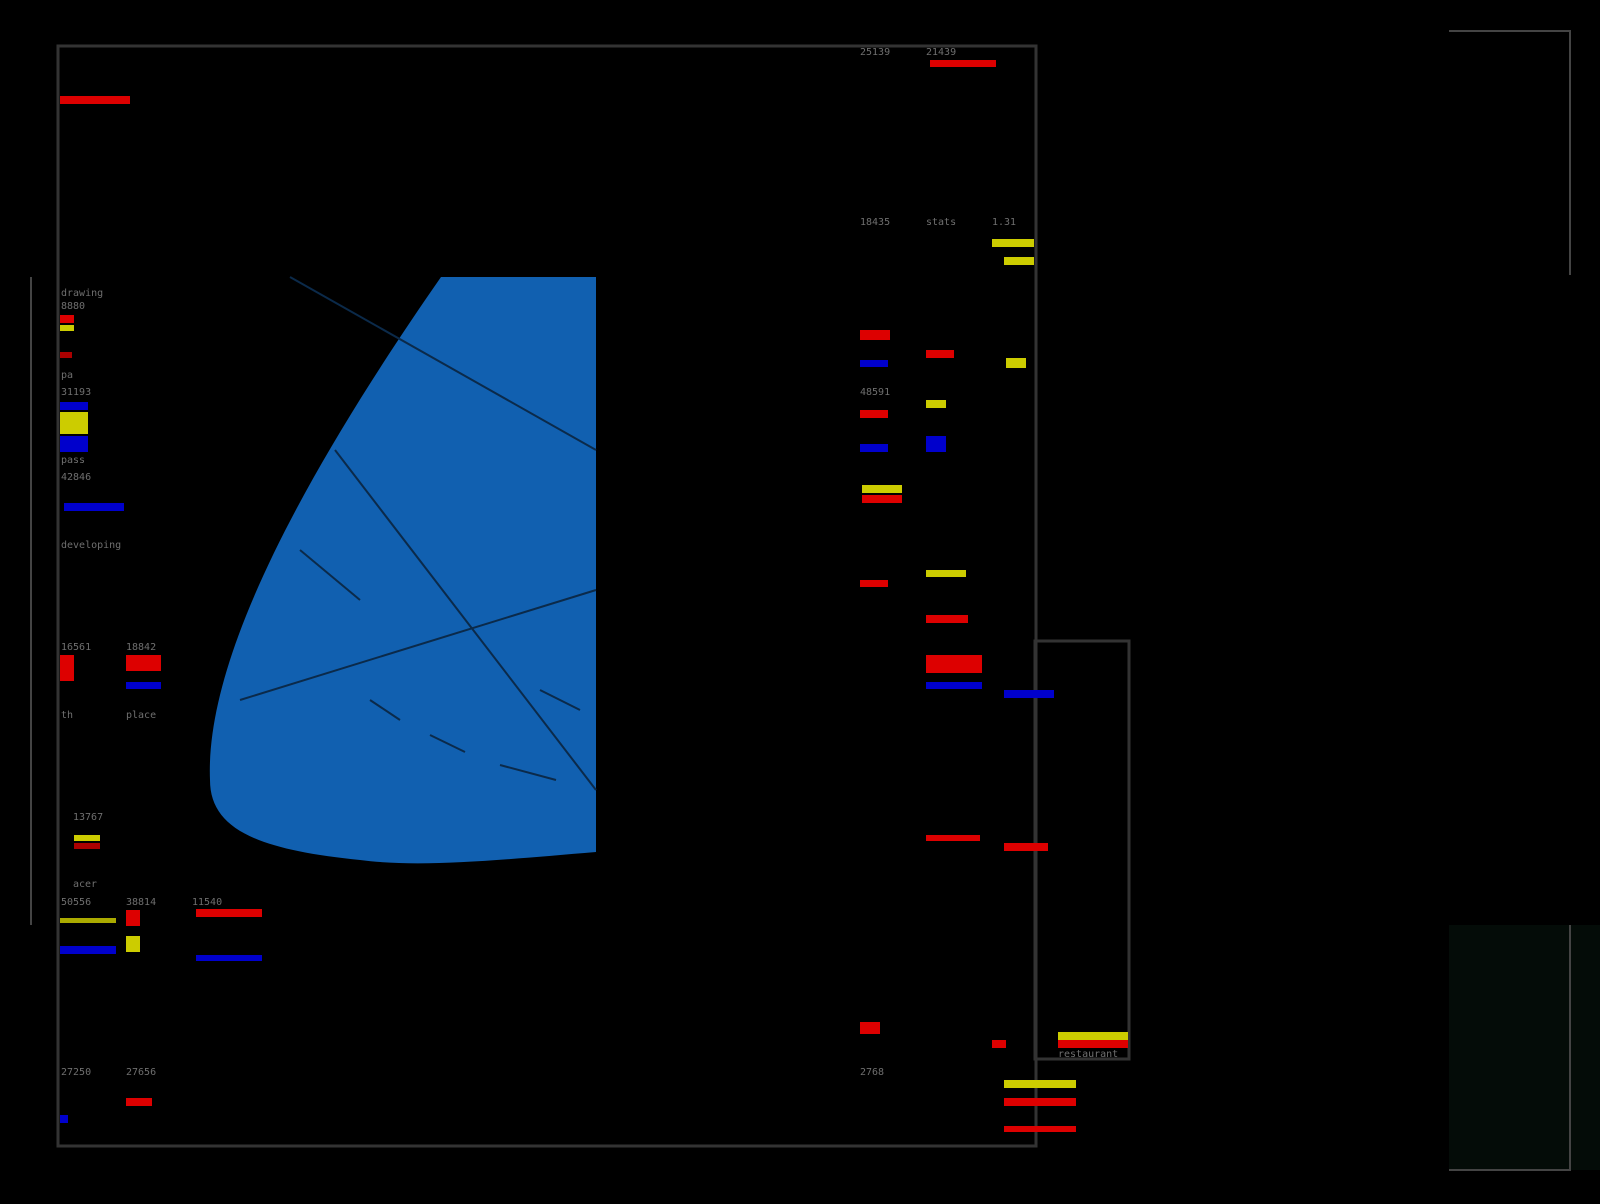  Describe the element at coordinates (418, 533) in the screenshot. I see `shape-lines` at that location.